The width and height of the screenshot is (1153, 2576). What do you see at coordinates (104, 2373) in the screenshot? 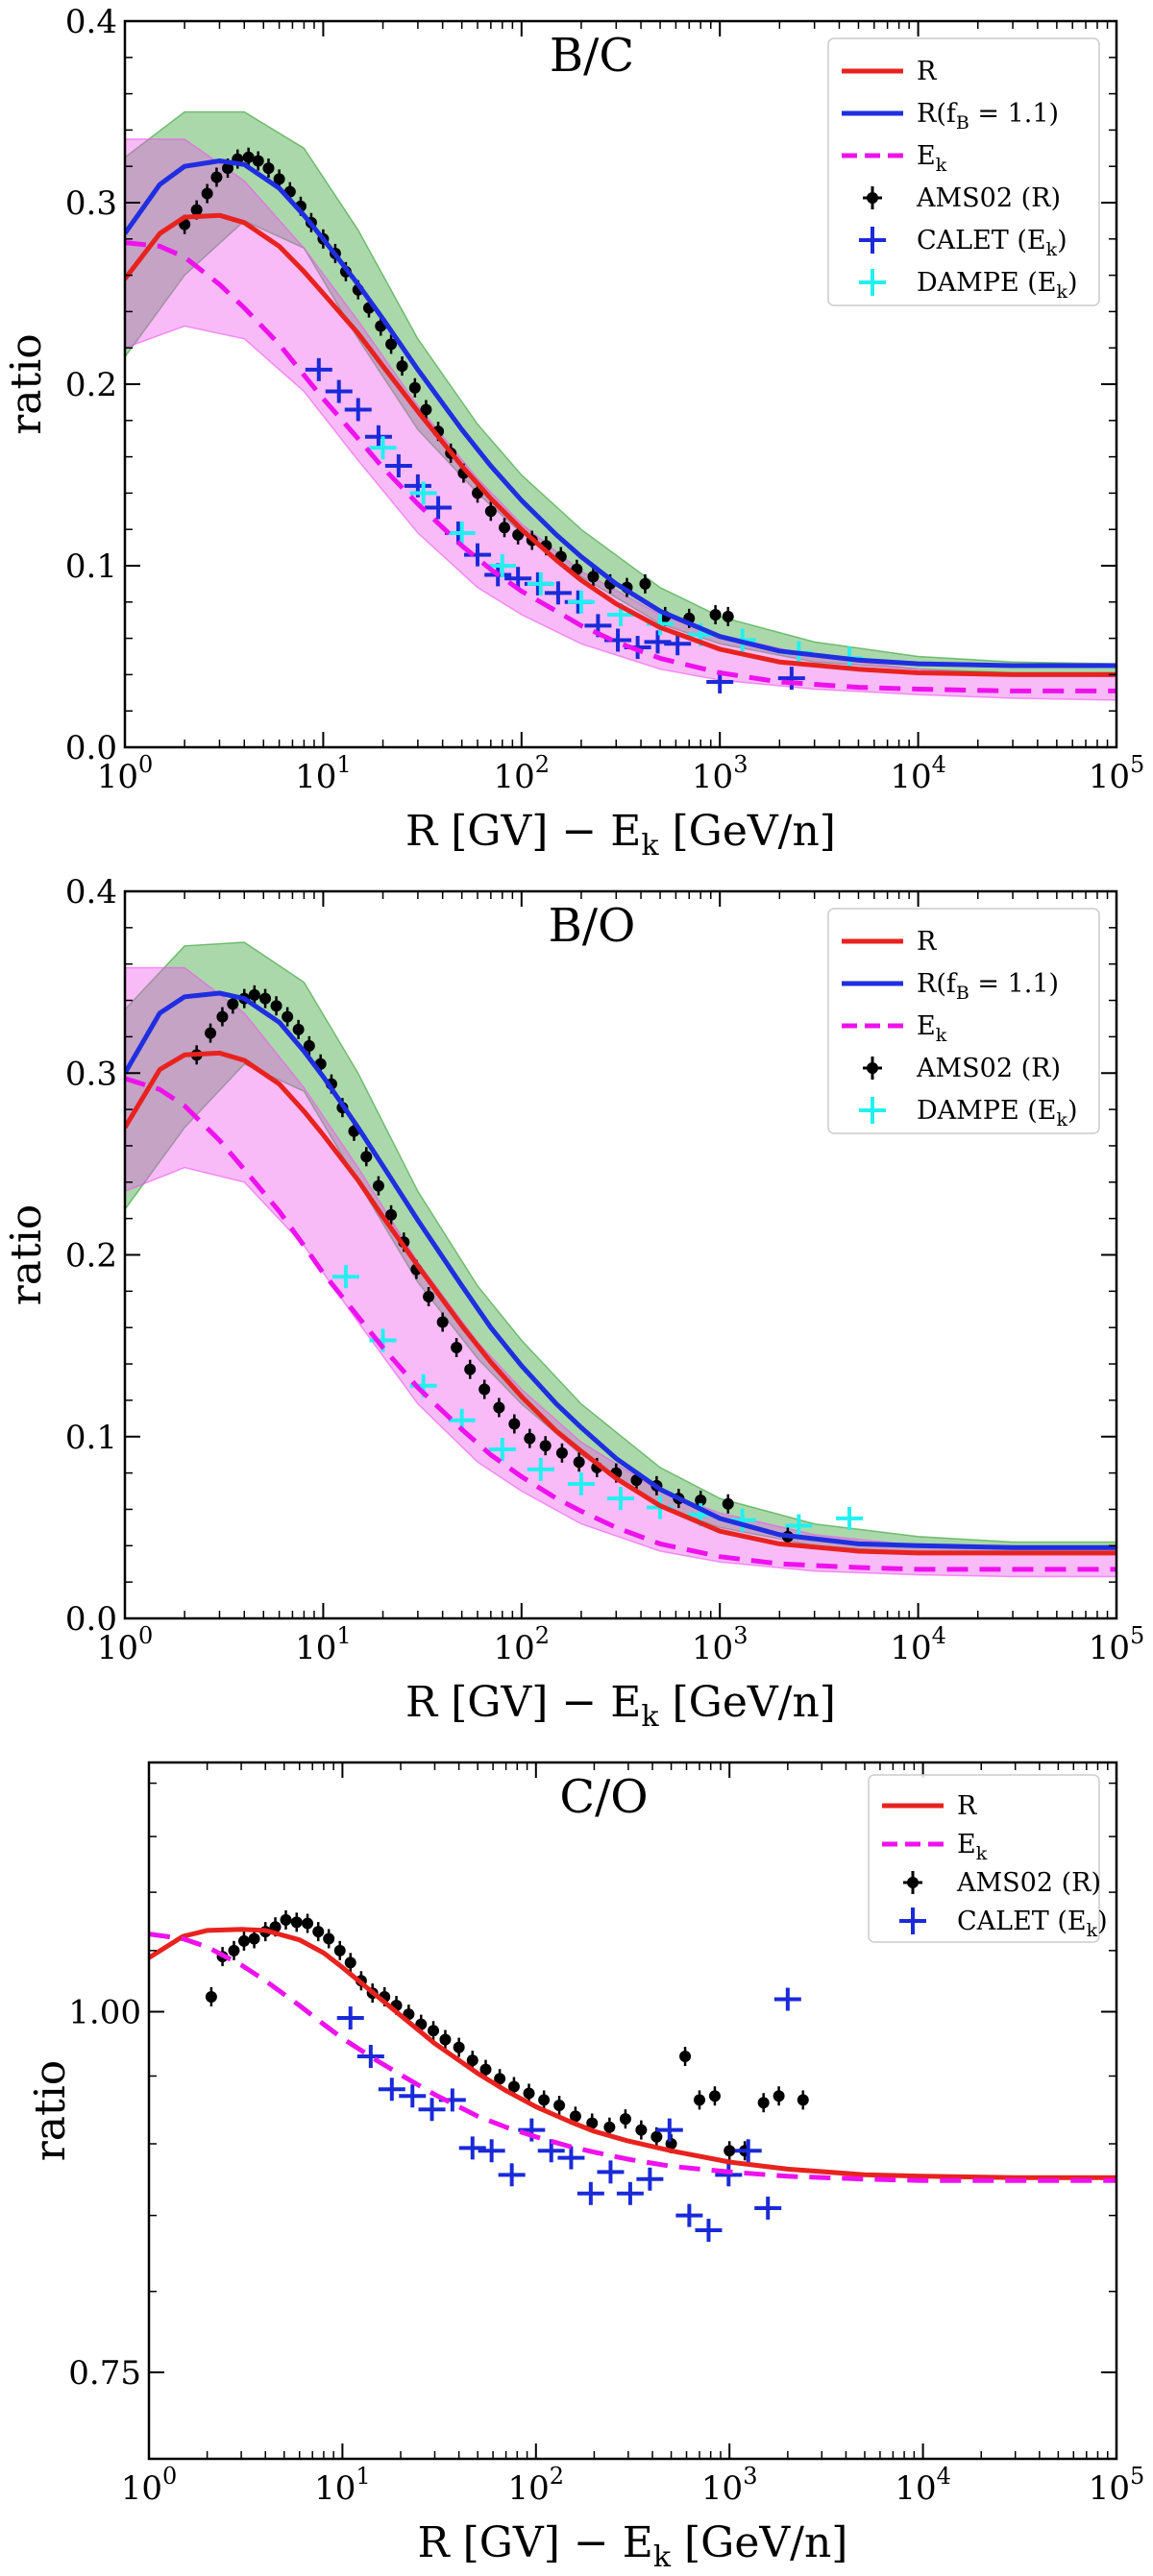
I see `y-tick-label: 0.75` at bounding box center [104, 2373].